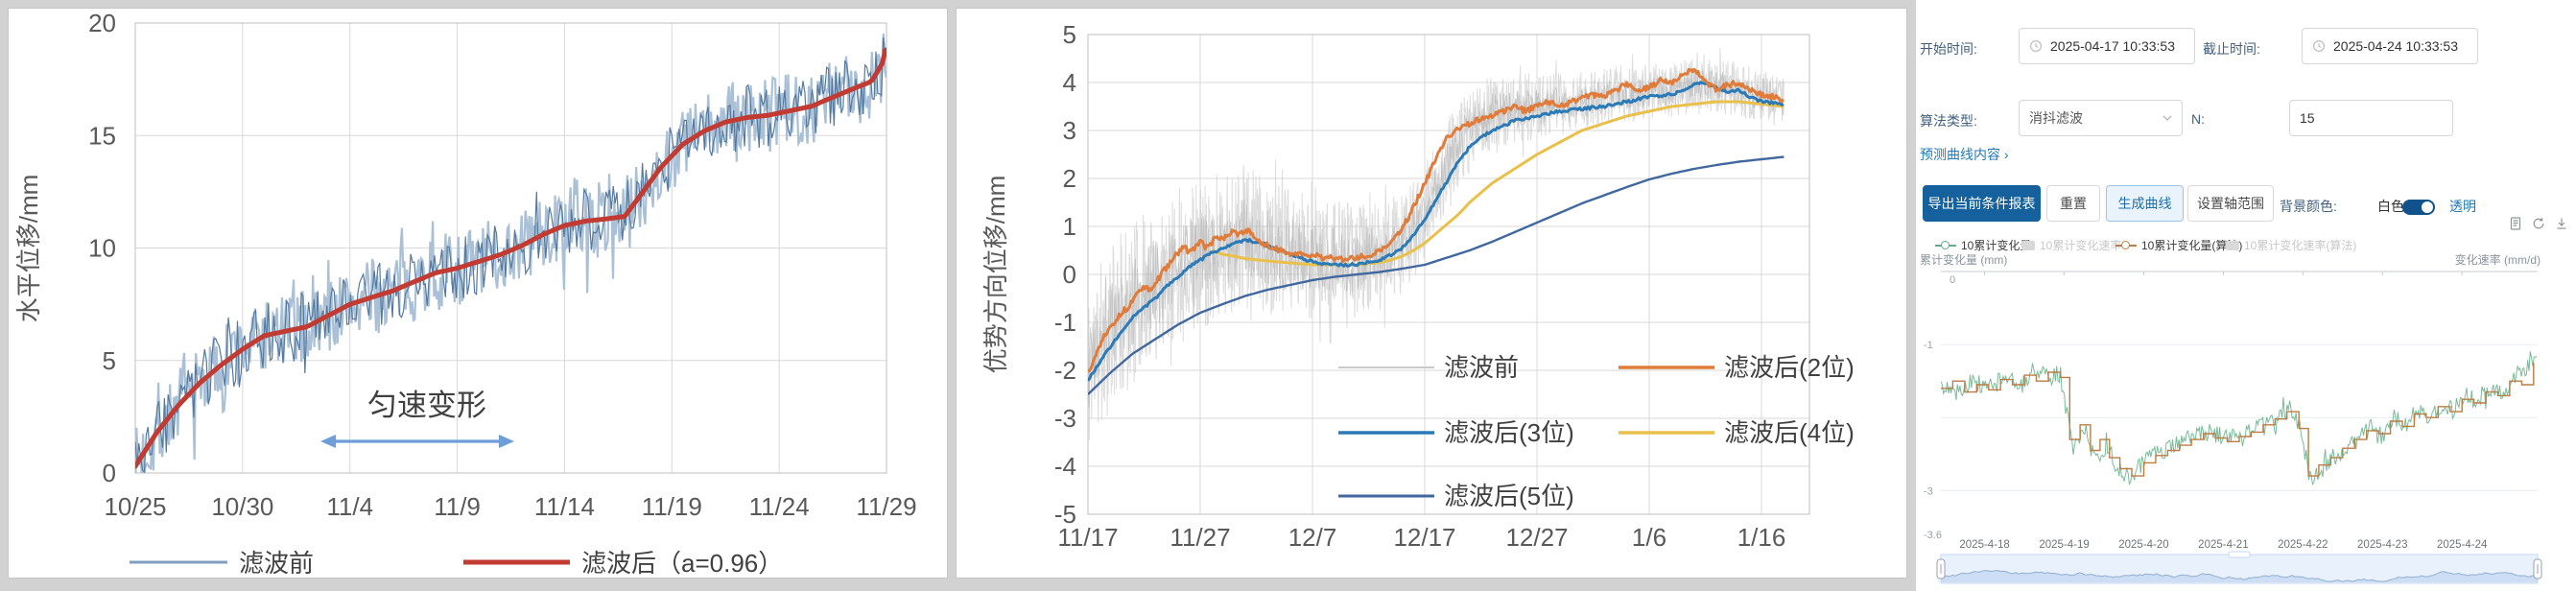 This screenshot has width=2576, height=591. What do you see at coordinates (102, 136) in the screenshot?
I see `svg-text: 15` at bounding box center [102, 136].